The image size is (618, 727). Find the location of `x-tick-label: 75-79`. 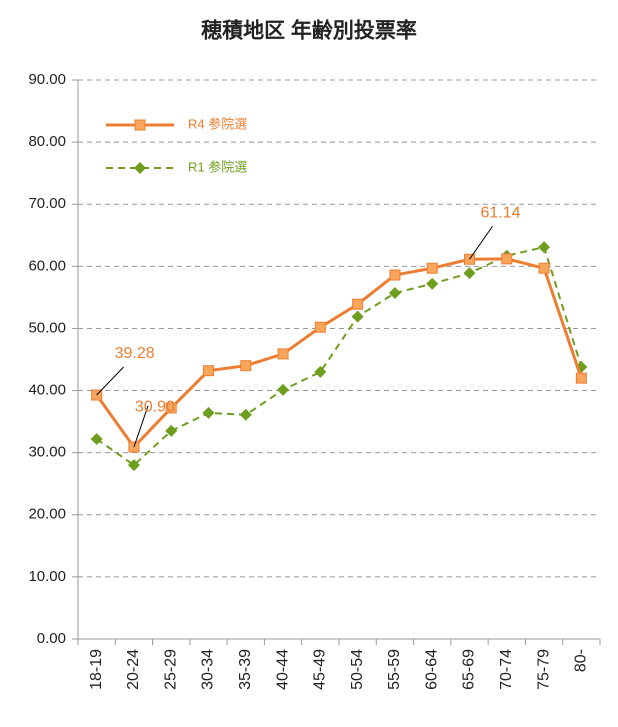

x-tick-label: 75-79 is located at coordinates (543, 669).